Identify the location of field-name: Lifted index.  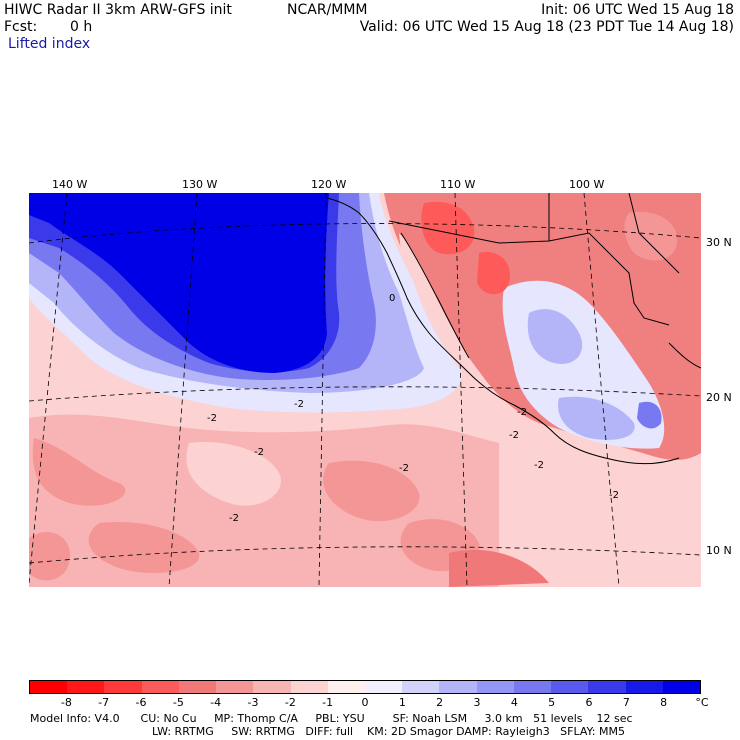
(49, 44).